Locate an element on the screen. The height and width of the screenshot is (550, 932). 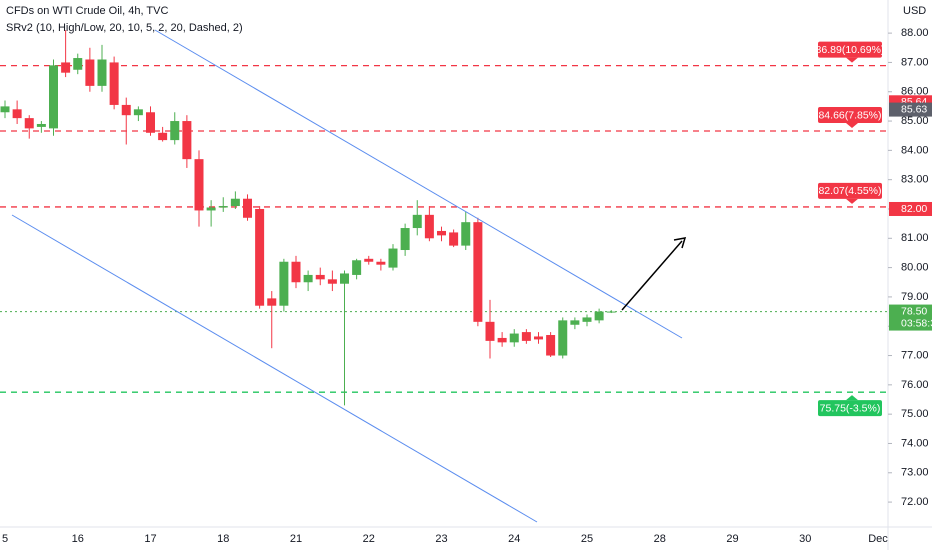
x-tick-label: 22 is located at coordinates (369, 539).